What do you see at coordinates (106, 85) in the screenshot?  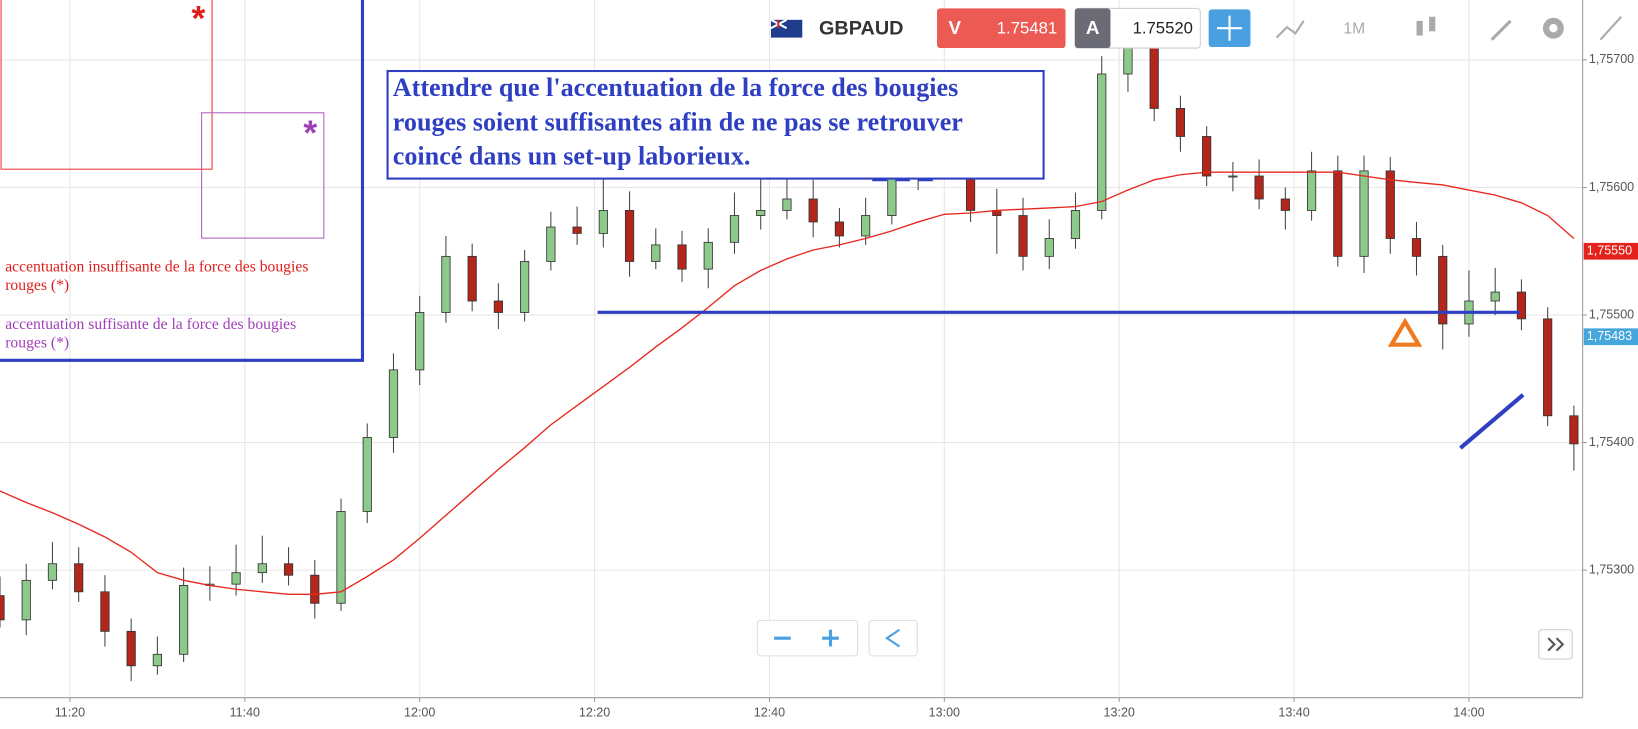 I see `red-box` at bounding box center [106, 85].